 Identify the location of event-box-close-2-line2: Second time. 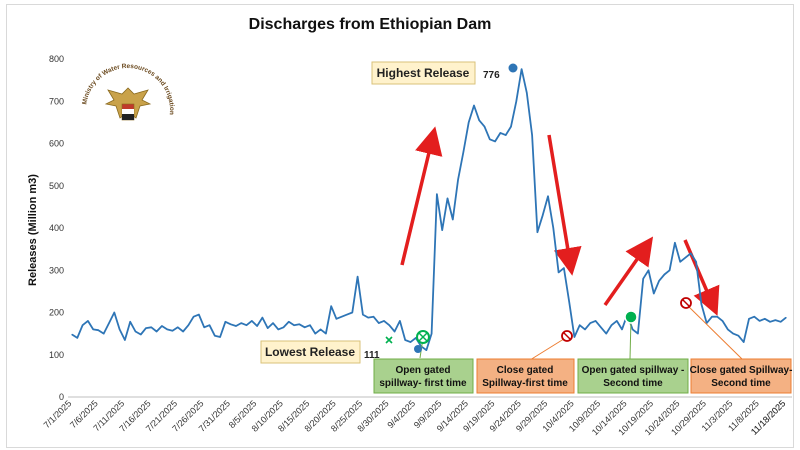
(741, 383).